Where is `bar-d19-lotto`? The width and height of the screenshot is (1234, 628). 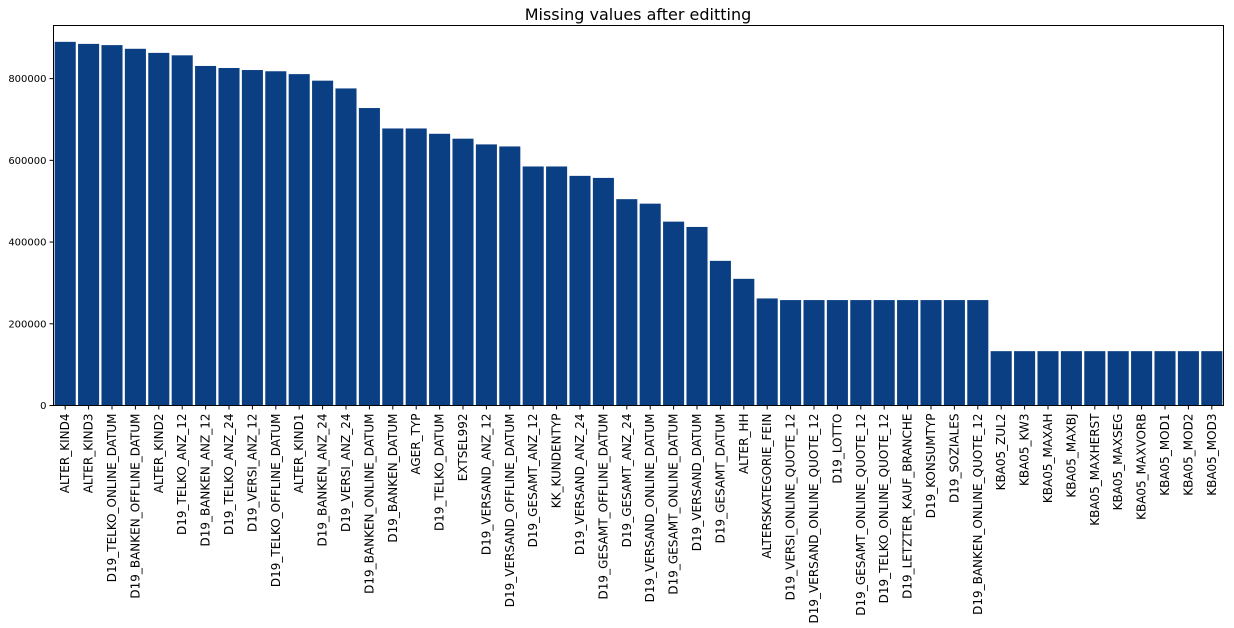
bar-d19-lotto is located at coordinates (837, 353).